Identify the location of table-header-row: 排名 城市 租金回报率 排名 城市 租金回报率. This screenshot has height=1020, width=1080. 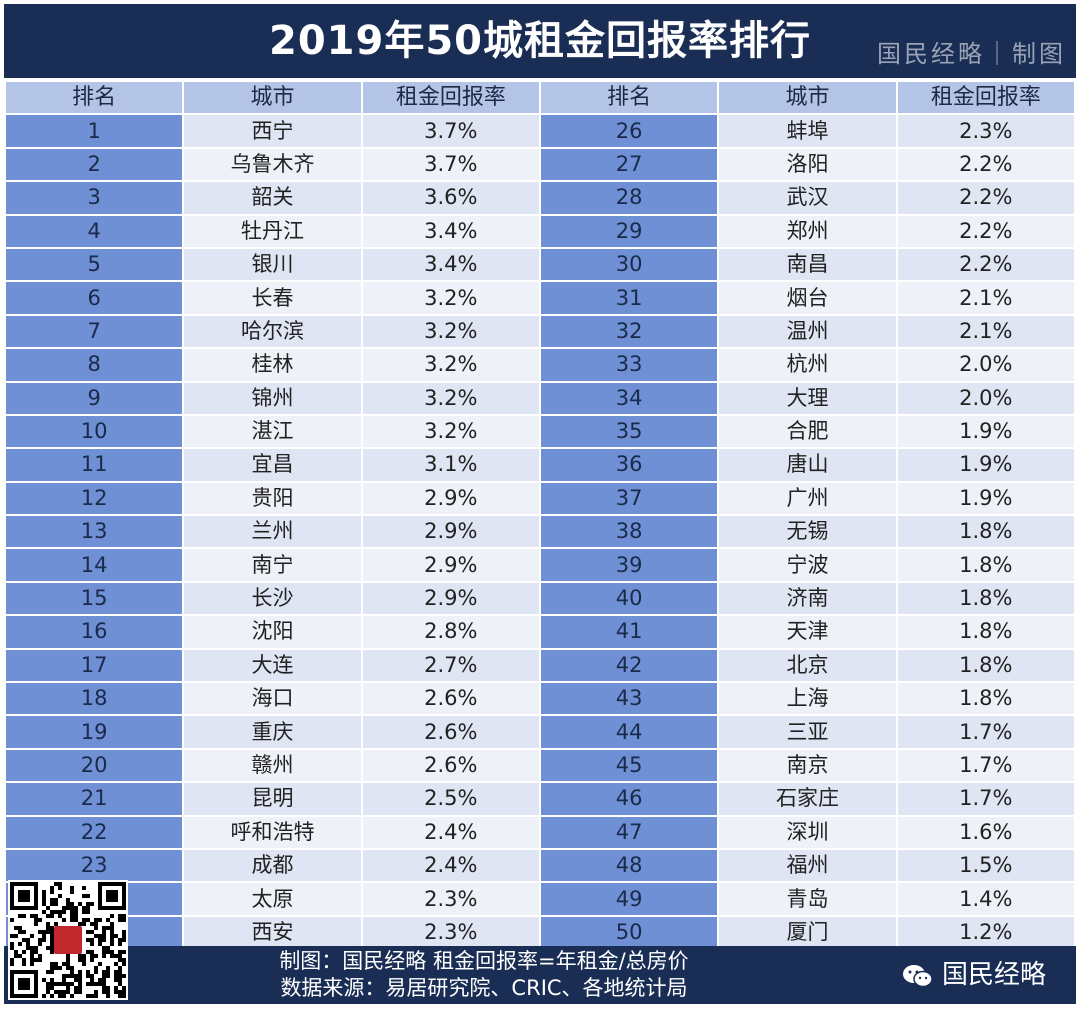
(540, 98).